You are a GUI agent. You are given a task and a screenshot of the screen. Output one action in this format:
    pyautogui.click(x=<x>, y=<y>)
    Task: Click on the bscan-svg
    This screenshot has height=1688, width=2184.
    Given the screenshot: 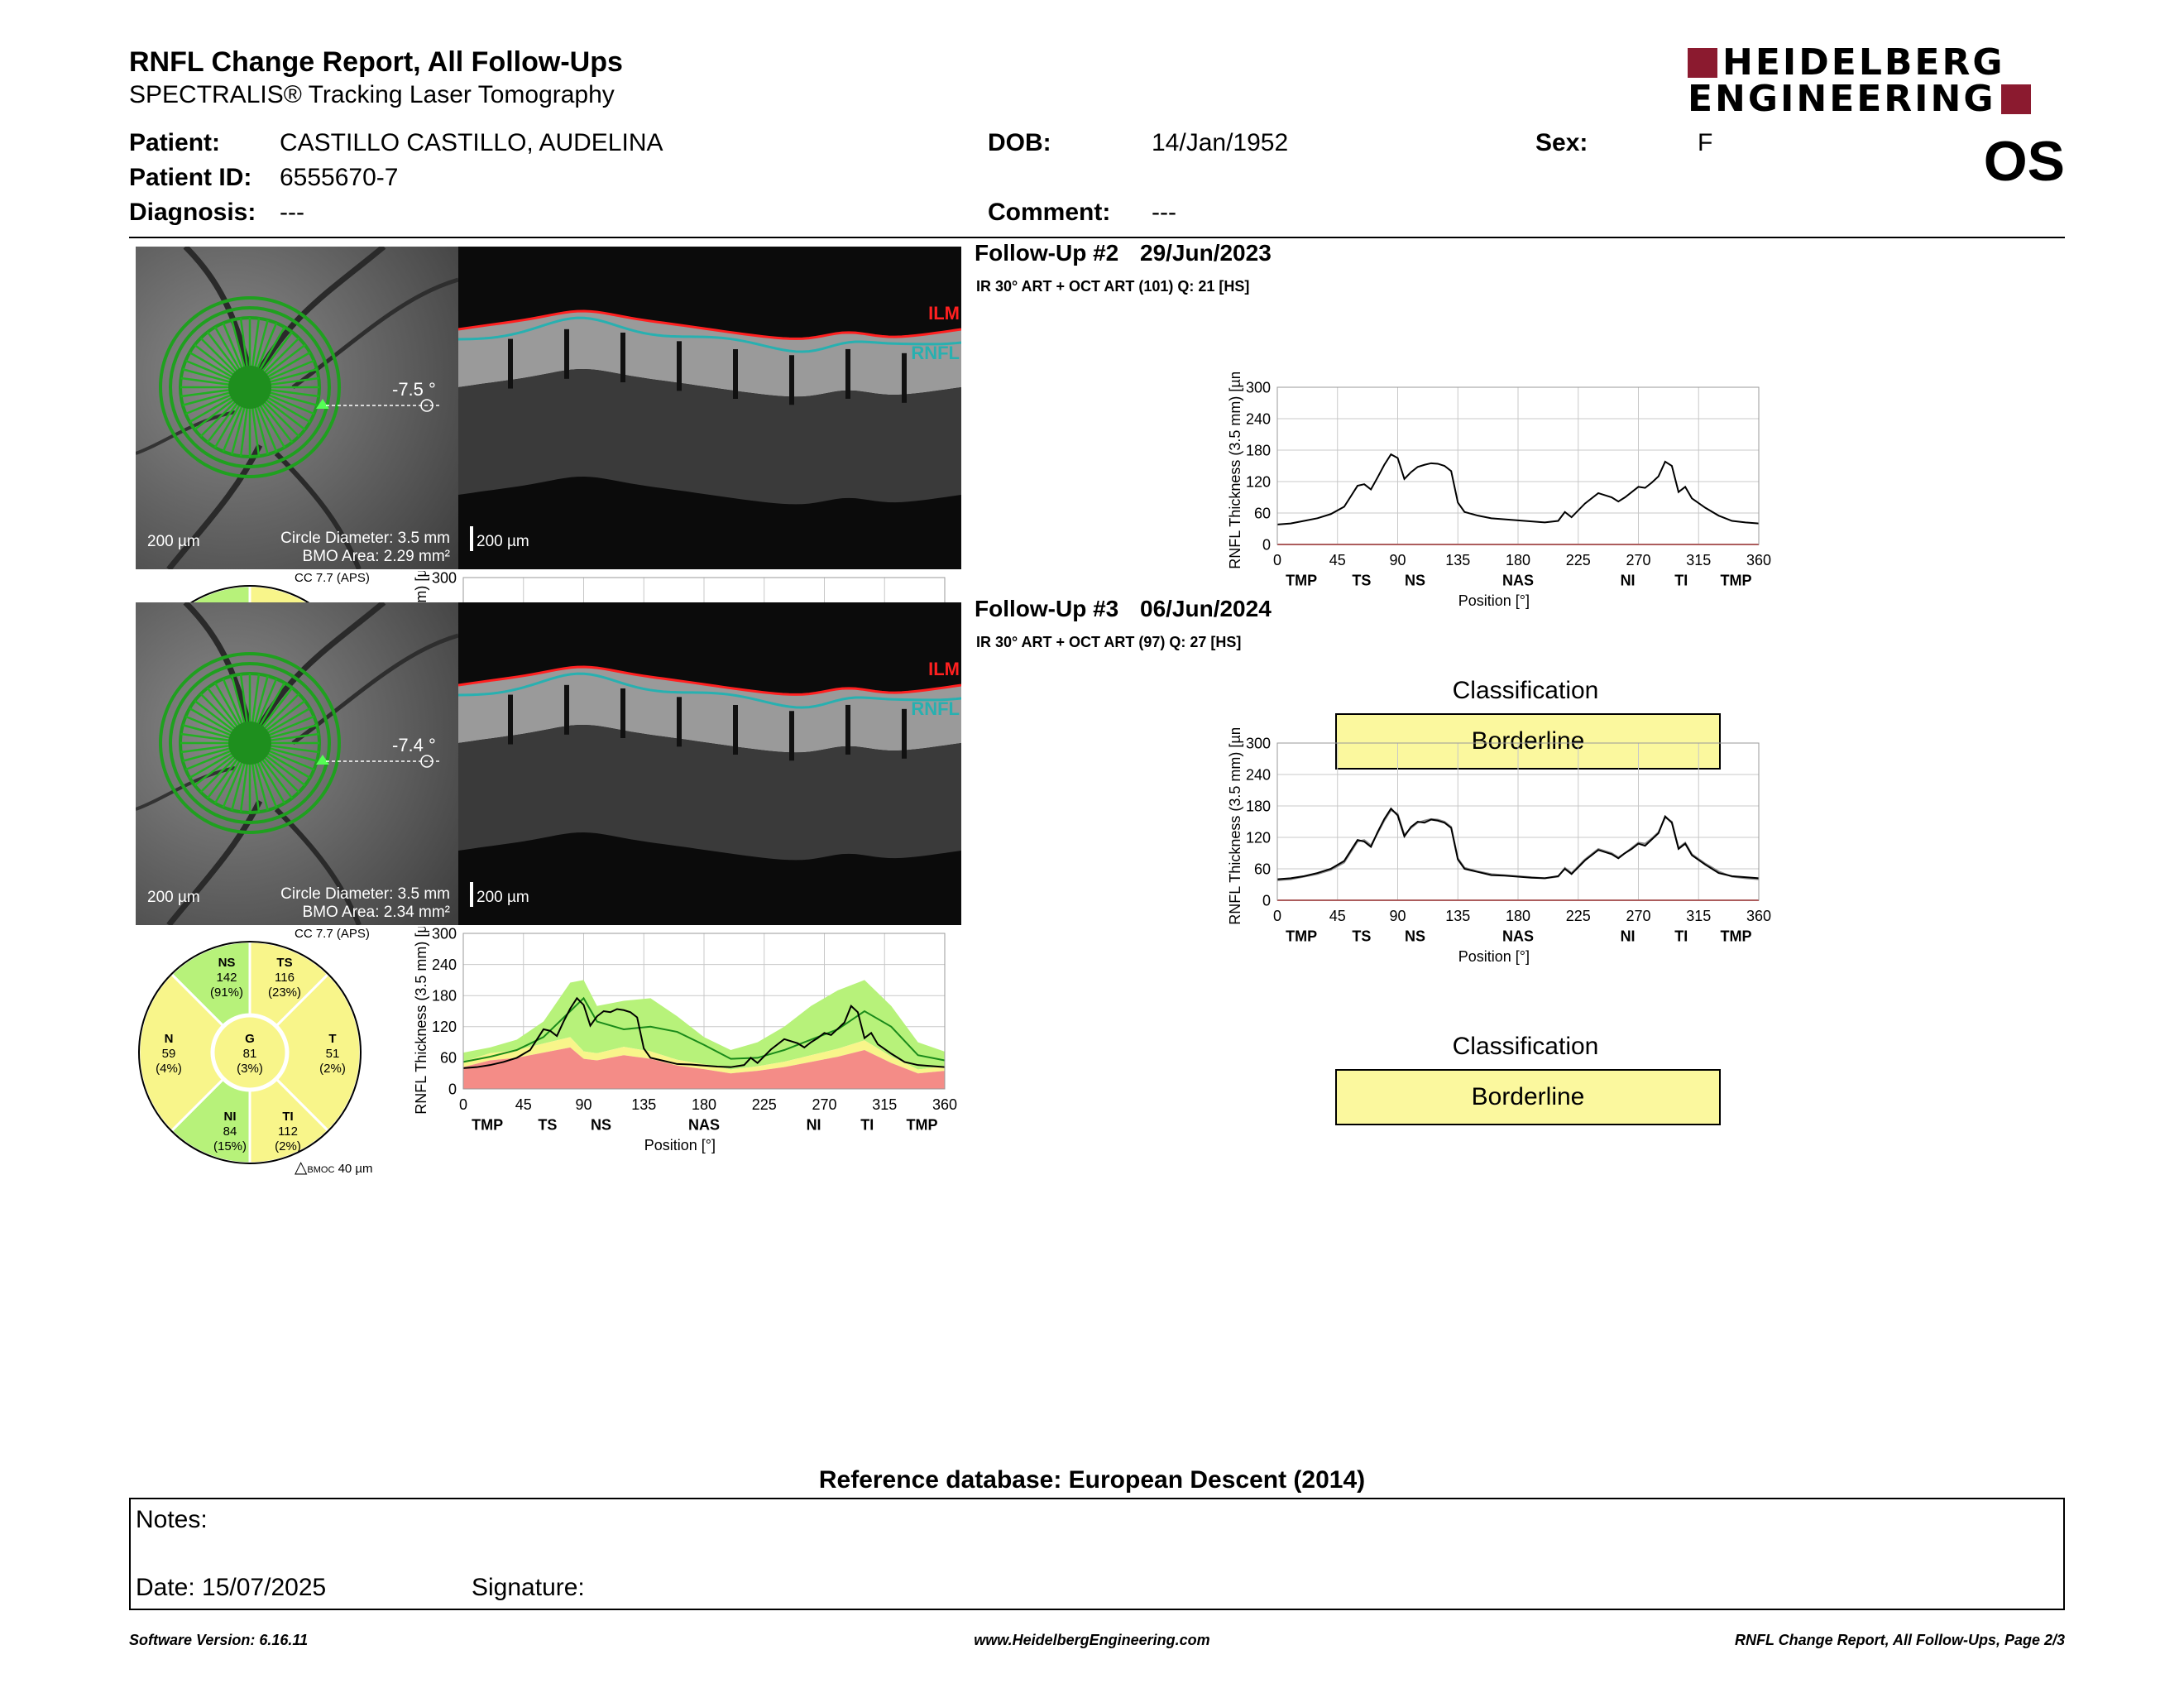 What is the action you would take?
    pyautogui.click(x=709, y=763)
    